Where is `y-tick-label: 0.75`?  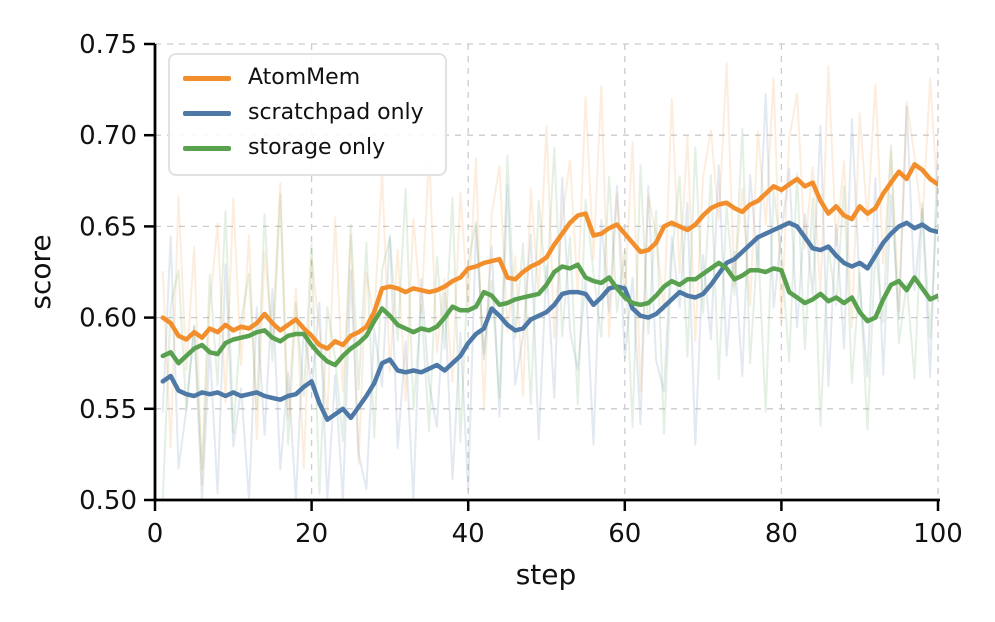
y-tick-label: 0.75 is located at coordinates (108, 45).